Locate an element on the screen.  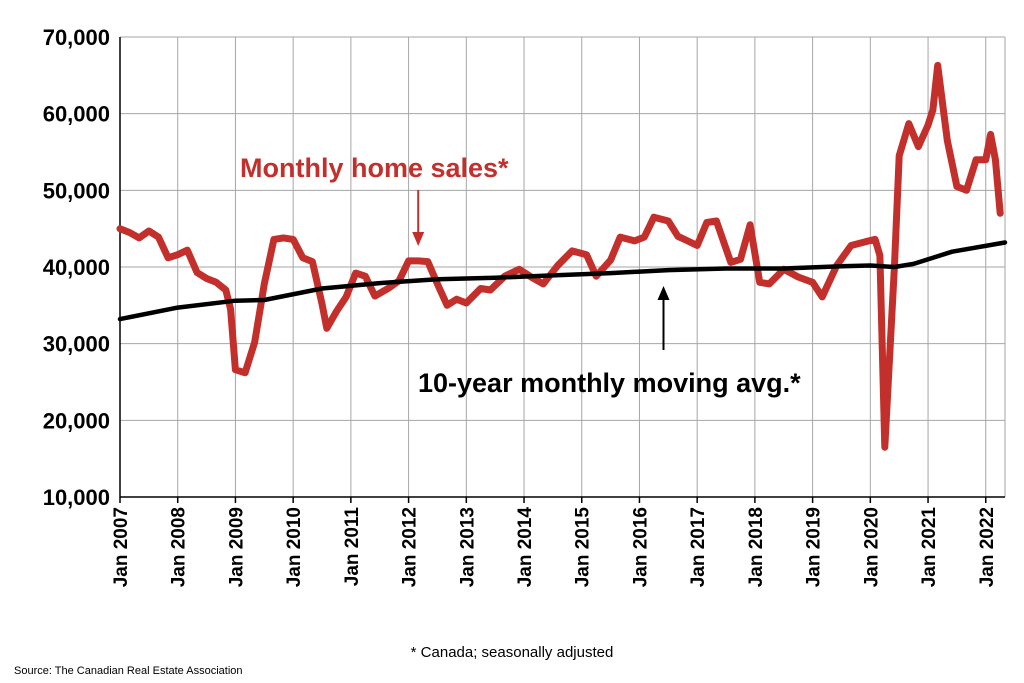
x-tick-label: Jan 2015 is located at coordinates (583, 547).